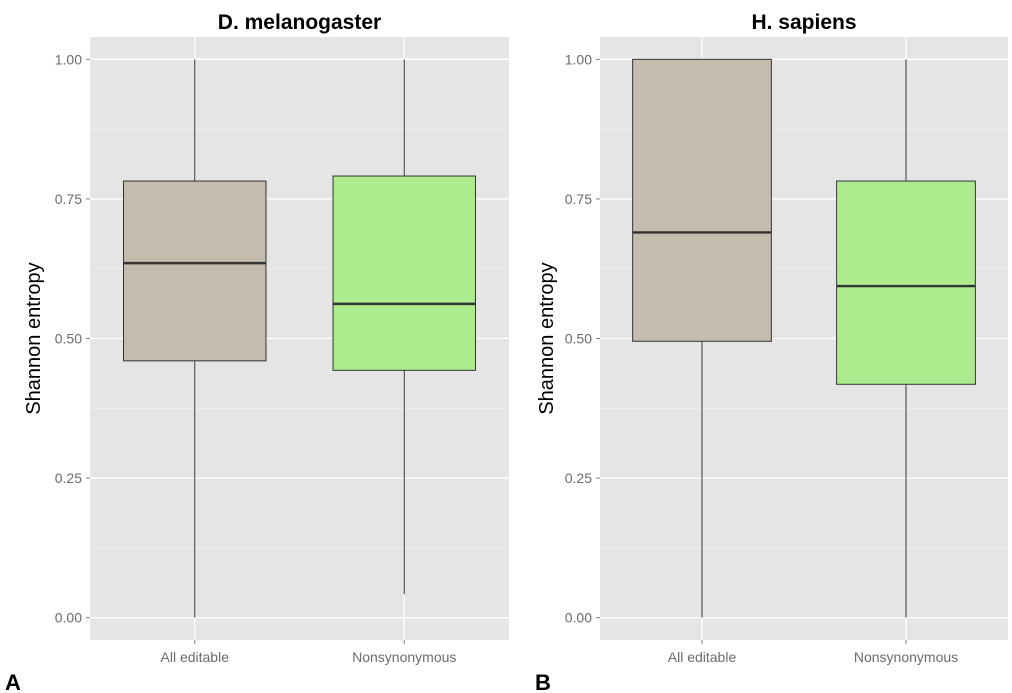  I want to click on chart-title: H. sapiens, so click(803, 22).